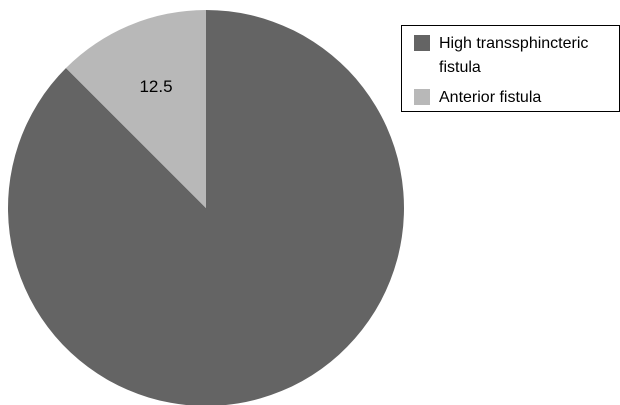 This screenshot has width=620, height=405. I want to click on legend-label-high-transsphincteric: High transsphincteric fistula, so click(514, 55).